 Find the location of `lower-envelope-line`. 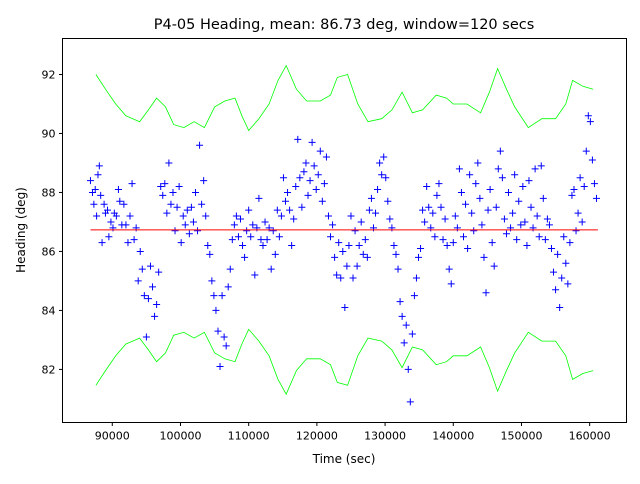

lower-envelope-line is located at coordinates (344, 362).